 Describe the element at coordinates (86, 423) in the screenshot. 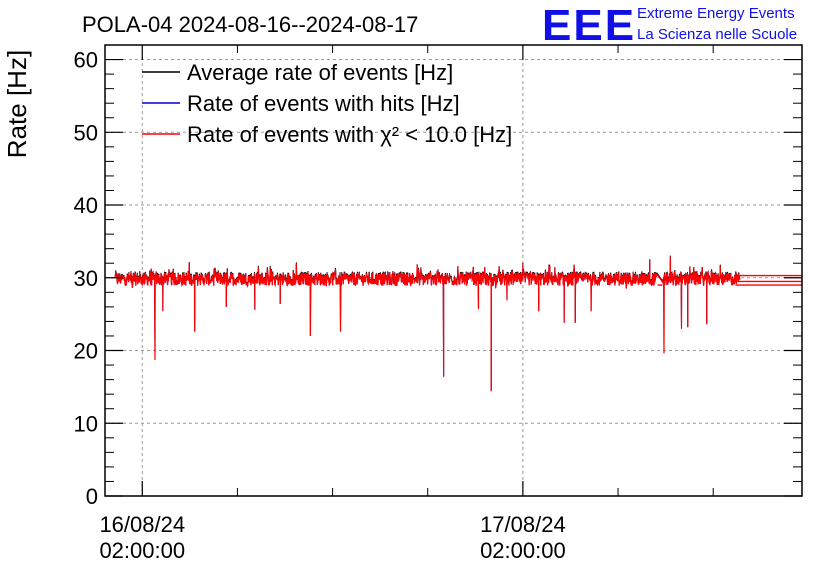

I see `y-tick-label: 10` at that location.